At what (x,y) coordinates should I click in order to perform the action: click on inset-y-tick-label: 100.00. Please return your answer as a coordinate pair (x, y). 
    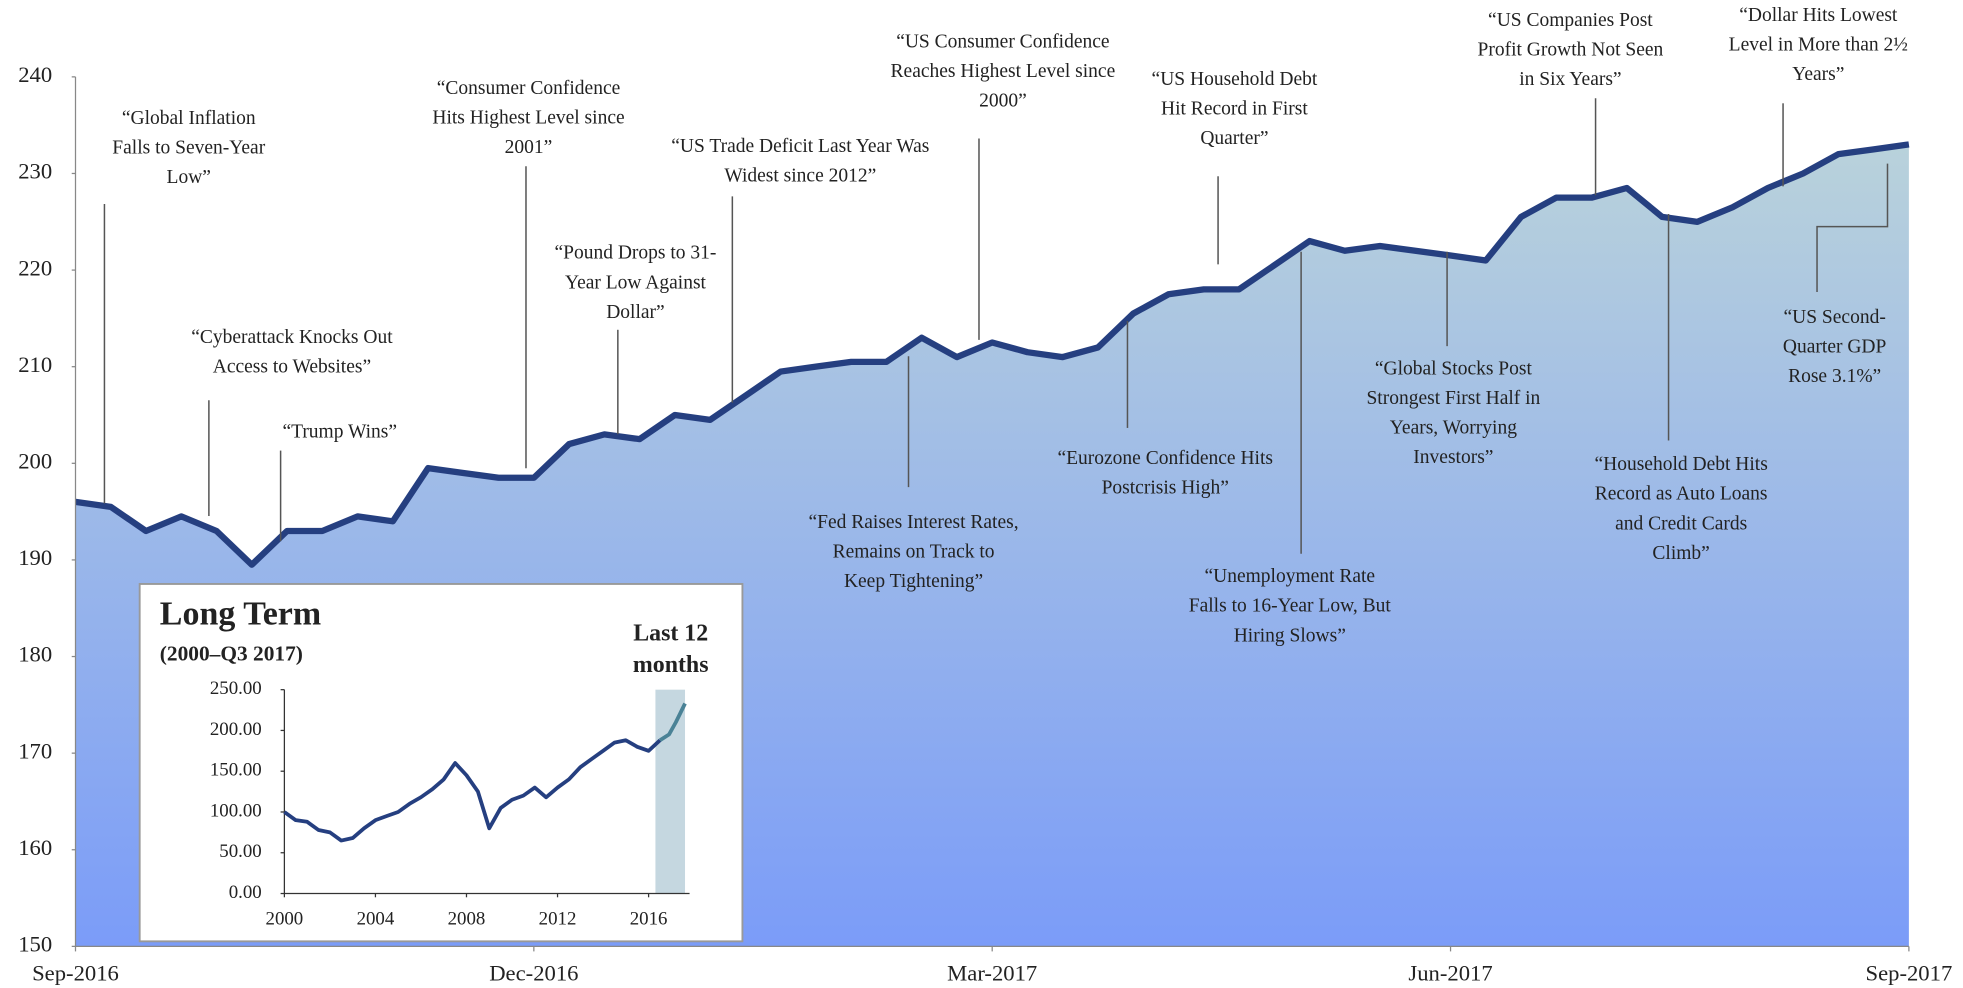
    Looking at the image, I should click on (236, 810).